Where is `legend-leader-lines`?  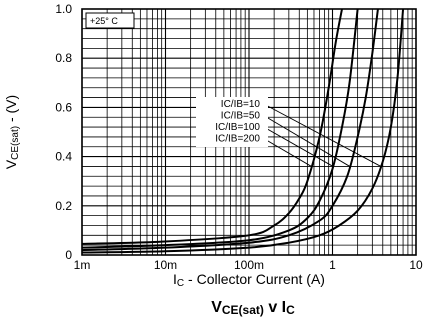 legend-leader-lines is located at coordinates (321, 134).